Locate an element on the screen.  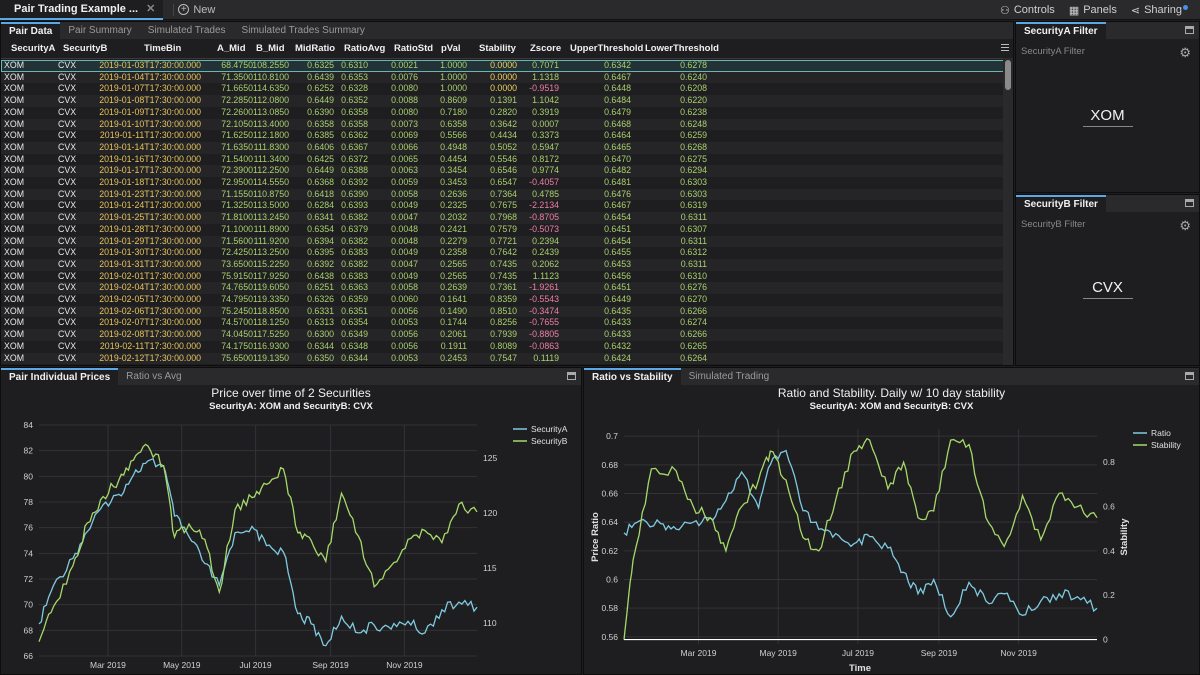
column-header-securityb: SecurityB is located at coordinates (85, 48).